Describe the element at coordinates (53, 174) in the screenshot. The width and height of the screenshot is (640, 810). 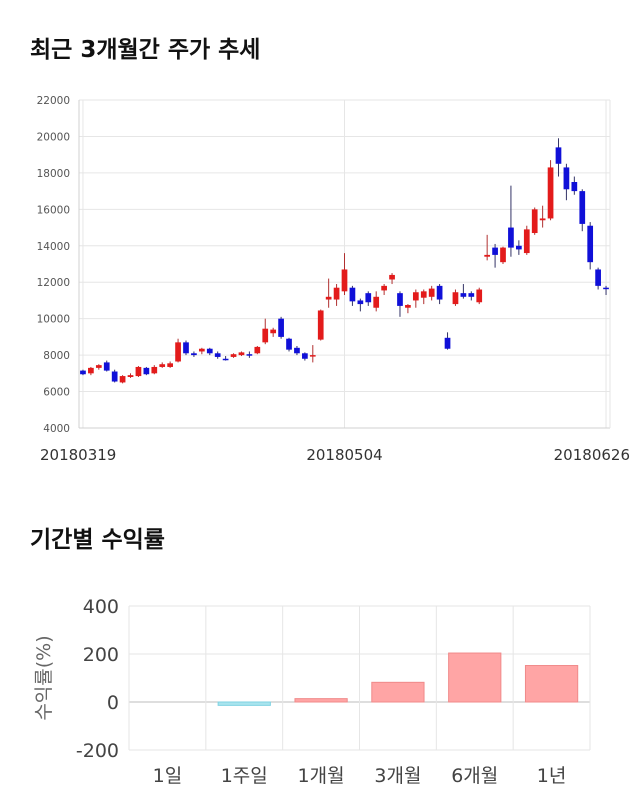
I see `y-tick-label: 18000` at that location.